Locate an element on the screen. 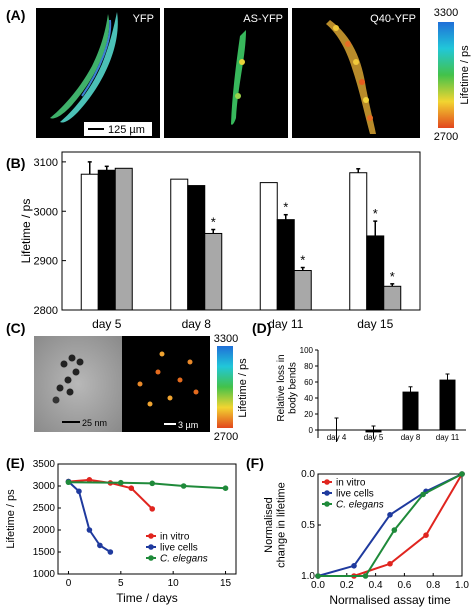 Image resolution: width=474 pixels, height=608 pixels. image-yfp: YFP 125 µm is located at coordinates (98, 73).